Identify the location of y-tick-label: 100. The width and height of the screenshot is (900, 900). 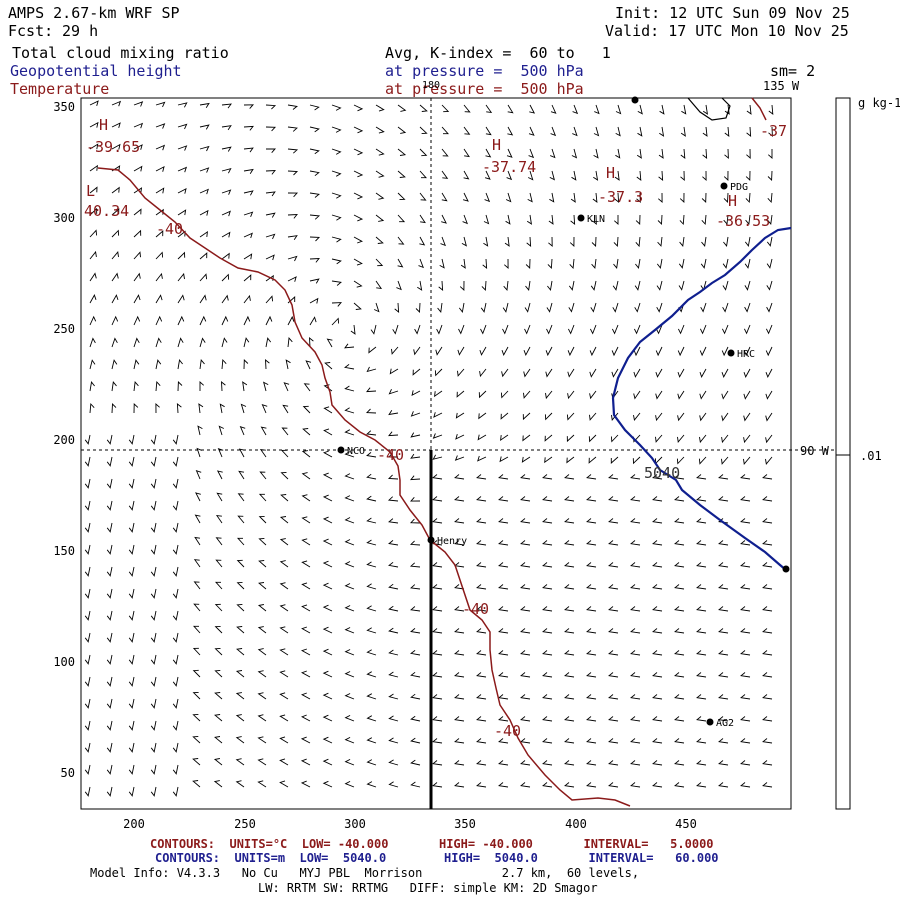
(64, 662).